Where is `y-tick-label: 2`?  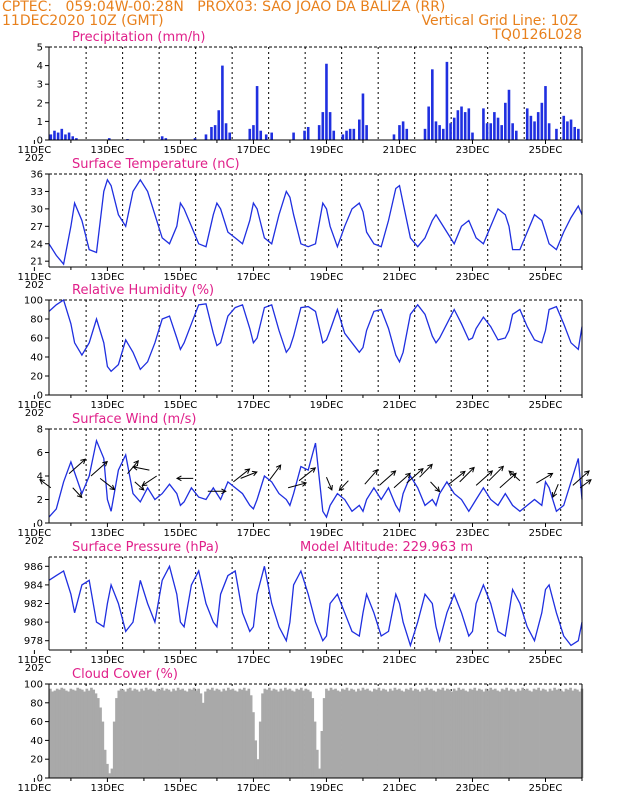
y-tick-label: 2 is located at coordinates (40, 103).